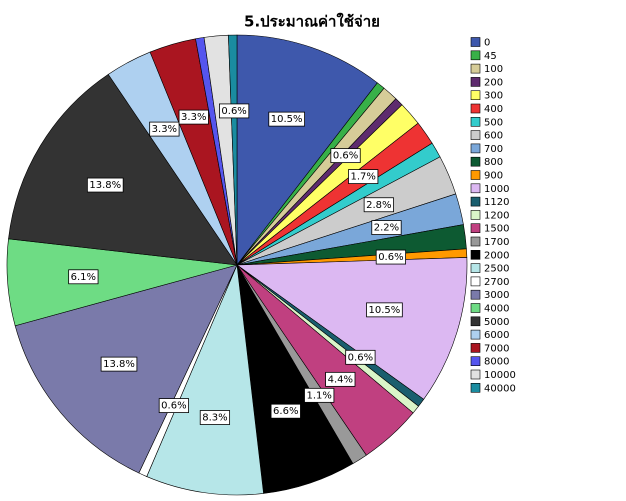 The width and height of the screenshot is (626, 501). I want to click on legend-label: 10000, so click(500, 375).